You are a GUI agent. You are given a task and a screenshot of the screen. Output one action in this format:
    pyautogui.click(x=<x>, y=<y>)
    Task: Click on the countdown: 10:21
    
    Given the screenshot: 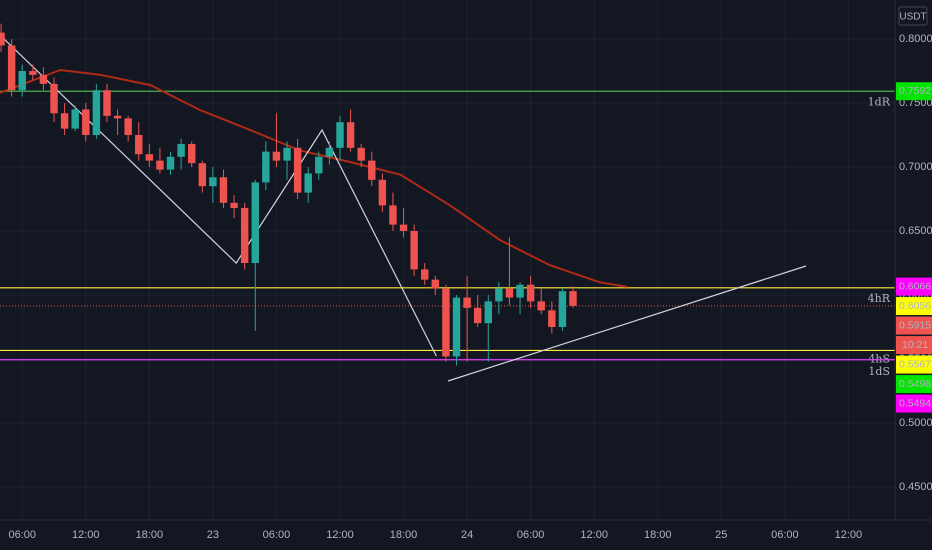 What is the action you would take?
    pyautogui.click(x=915, y=345)
    